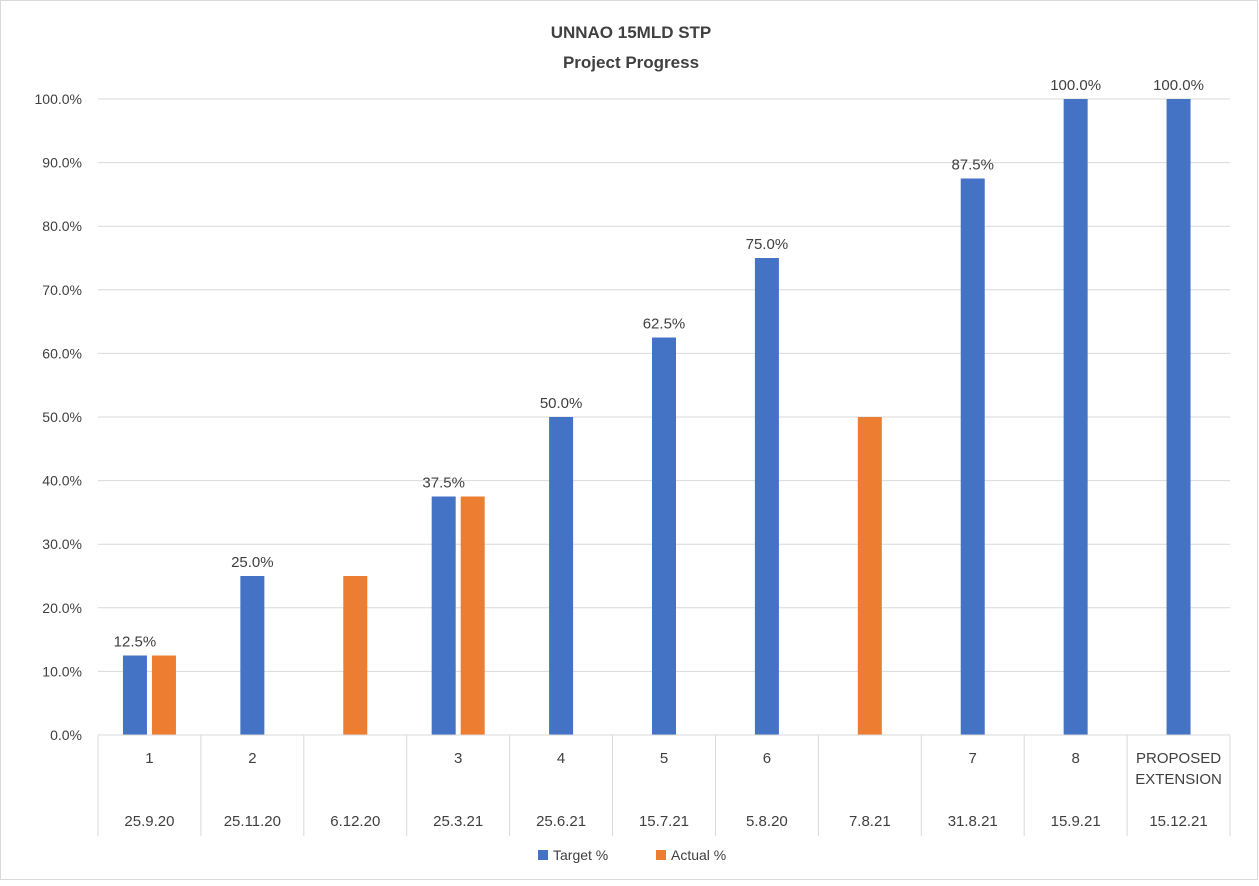 This screenshot has height=886, width=1259. What do you see at coordinates (458, 821) in the screenshot?
I see `x-date-label: 25.3.21` at bounding box center [458, 821].